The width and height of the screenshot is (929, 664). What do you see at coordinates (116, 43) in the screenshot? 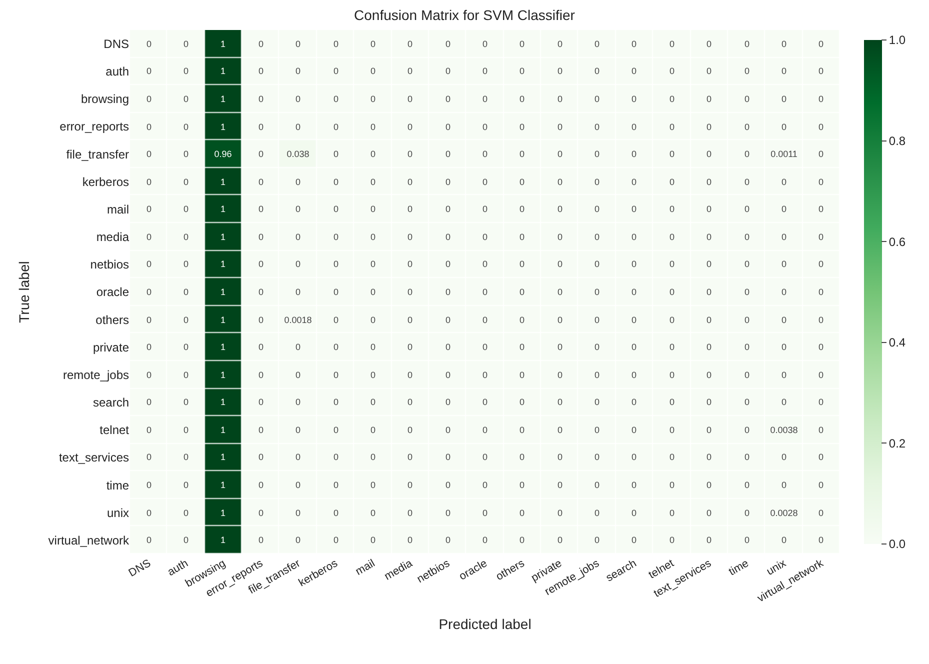
I see `y-tick-label: DNS` at bounding box center [116, 43].